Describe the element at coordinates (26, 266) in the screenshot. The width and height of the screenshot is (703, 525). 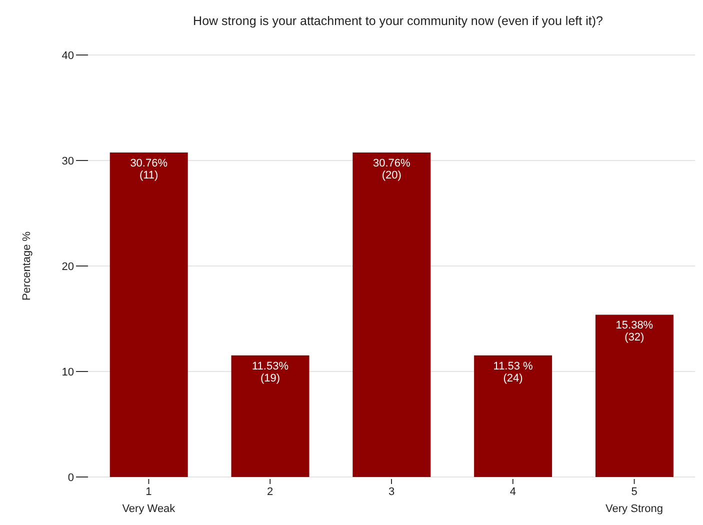
I see `y-axis-title: Percentage %` at that location.